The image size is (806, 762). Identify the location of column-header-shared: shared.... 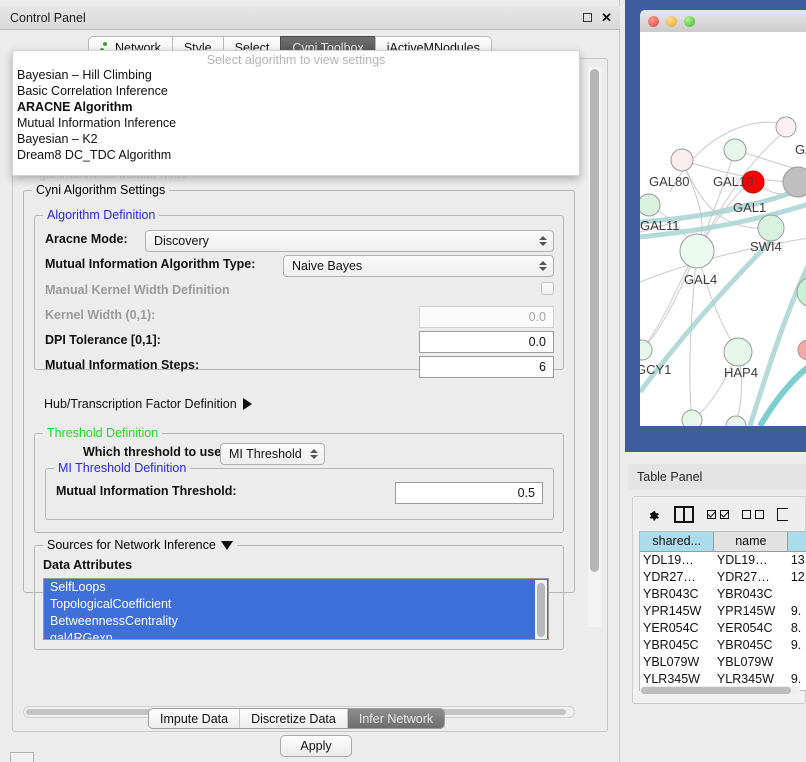
(677, 542).